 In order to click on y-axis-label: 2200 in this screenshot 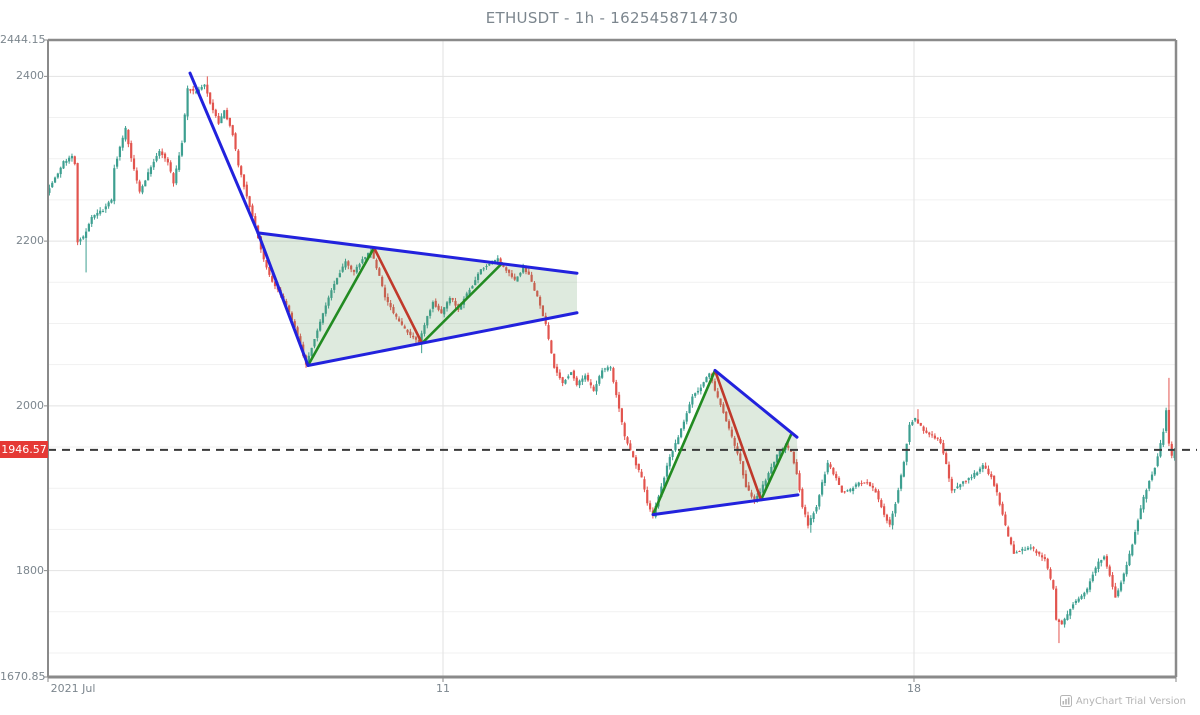, I will do `click(30, 241)`.